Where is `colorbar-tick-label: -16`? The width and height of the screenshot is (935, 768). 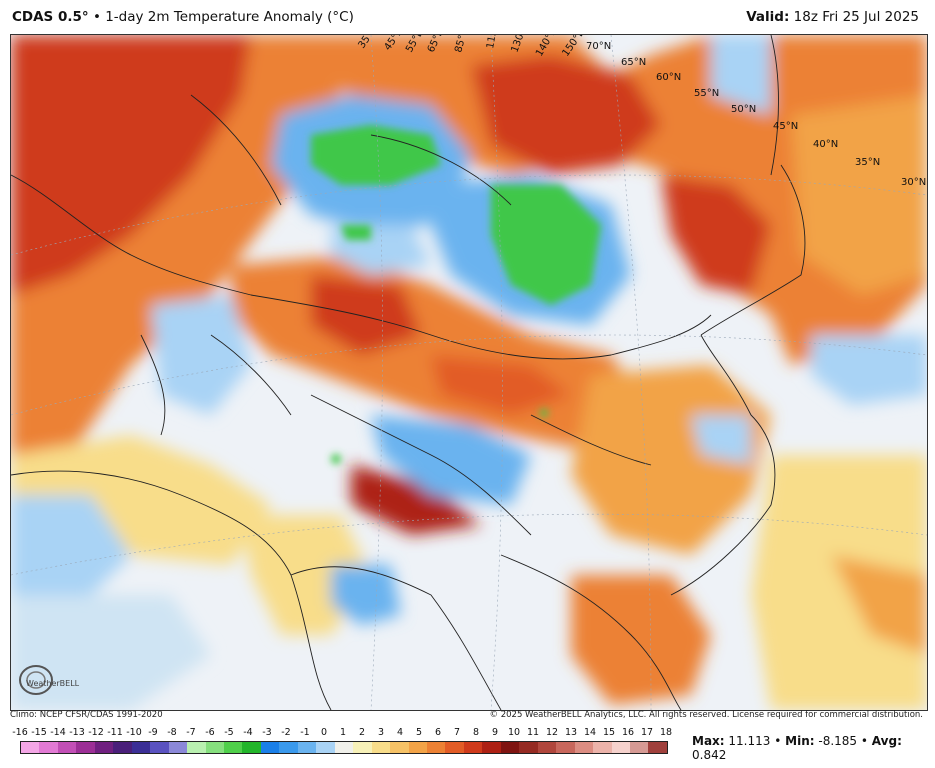 colorbar-tick-label: -16 is located at coordinates (20, 732).